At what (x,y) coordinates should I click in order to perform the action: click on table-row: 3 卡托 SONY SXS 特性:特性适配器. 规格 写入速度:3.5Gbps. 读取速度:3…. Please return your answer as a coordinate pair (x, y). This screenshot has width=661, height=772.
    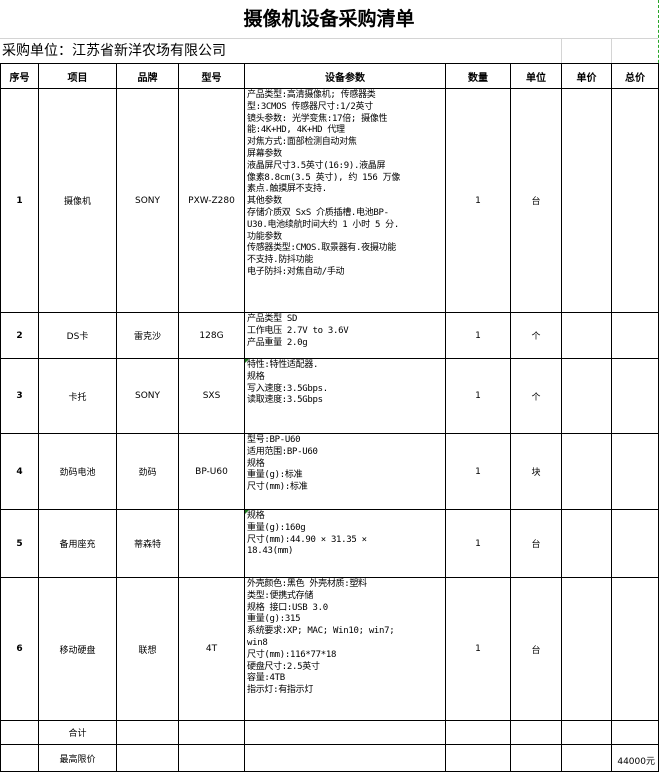
    Looking at the image, I should click on (329, 396).